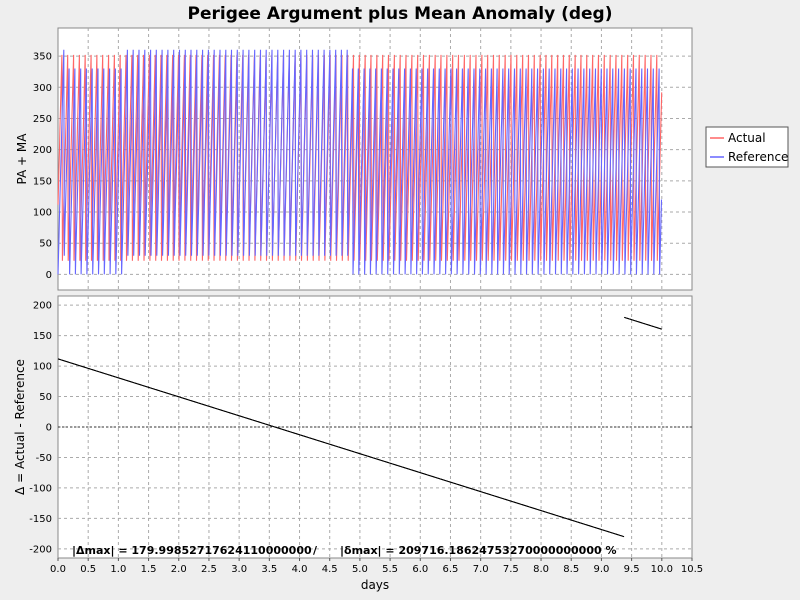 The height and width of the screenshot is (600, 800). I want to click on x-tick-label: 0.5, so click(88, 569).